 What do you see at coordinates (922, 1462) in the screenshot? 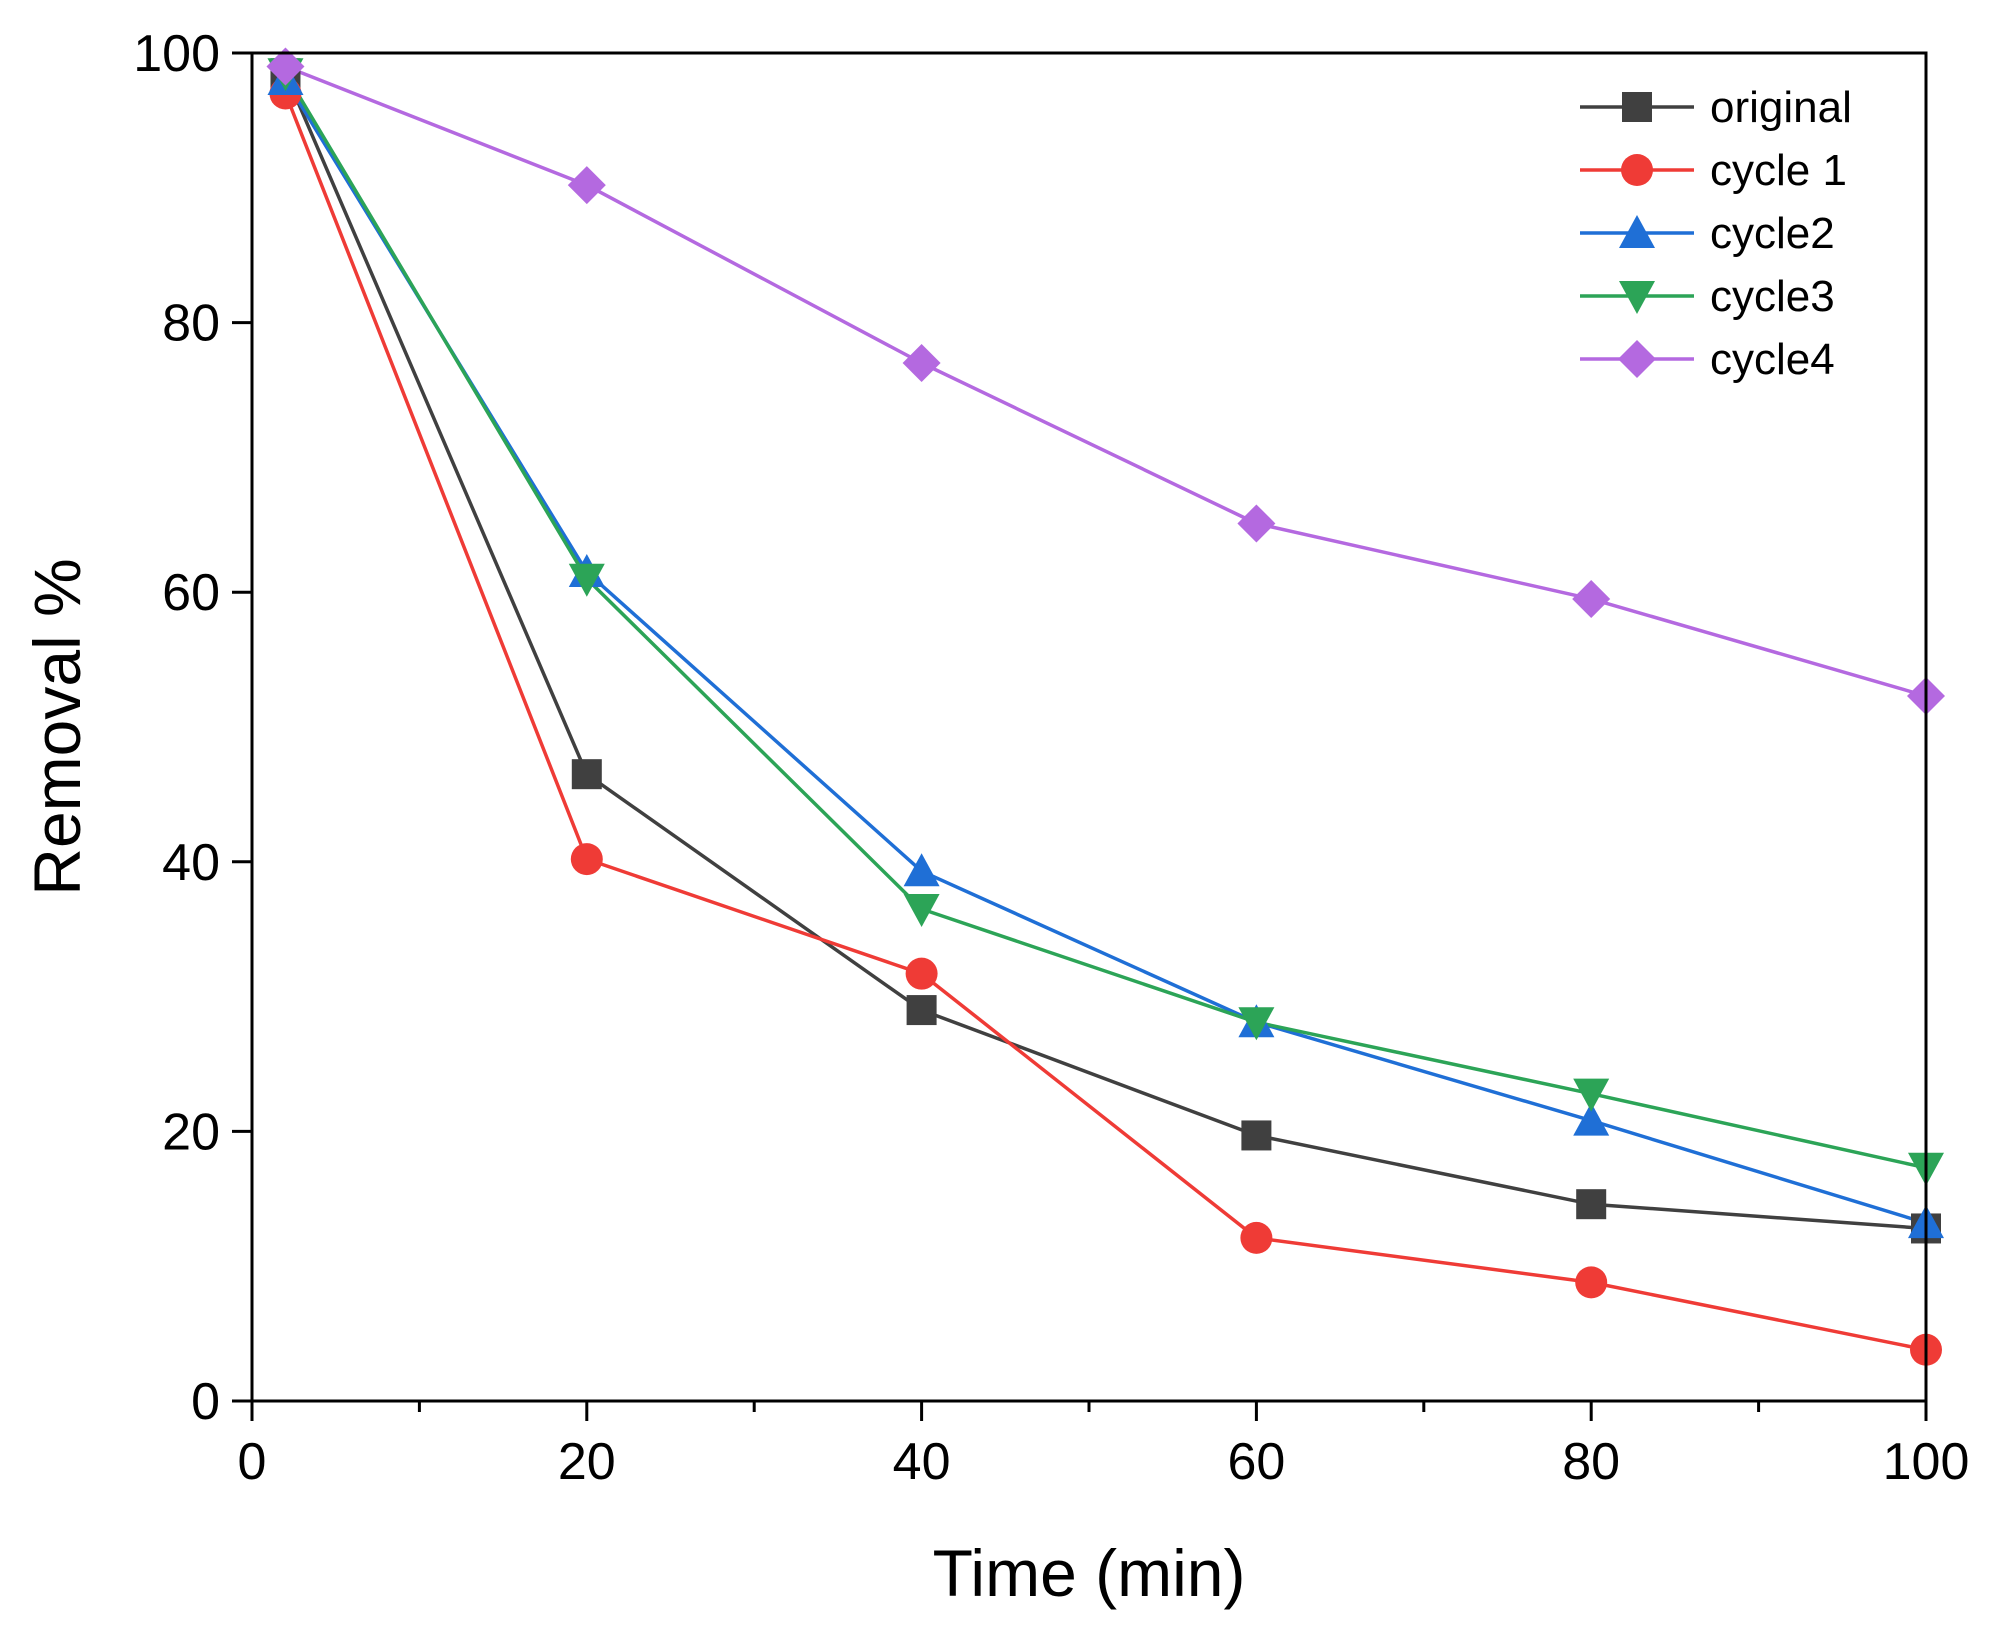
I see `x-tick-label-40: 40` at bounding box center [922, 1462].